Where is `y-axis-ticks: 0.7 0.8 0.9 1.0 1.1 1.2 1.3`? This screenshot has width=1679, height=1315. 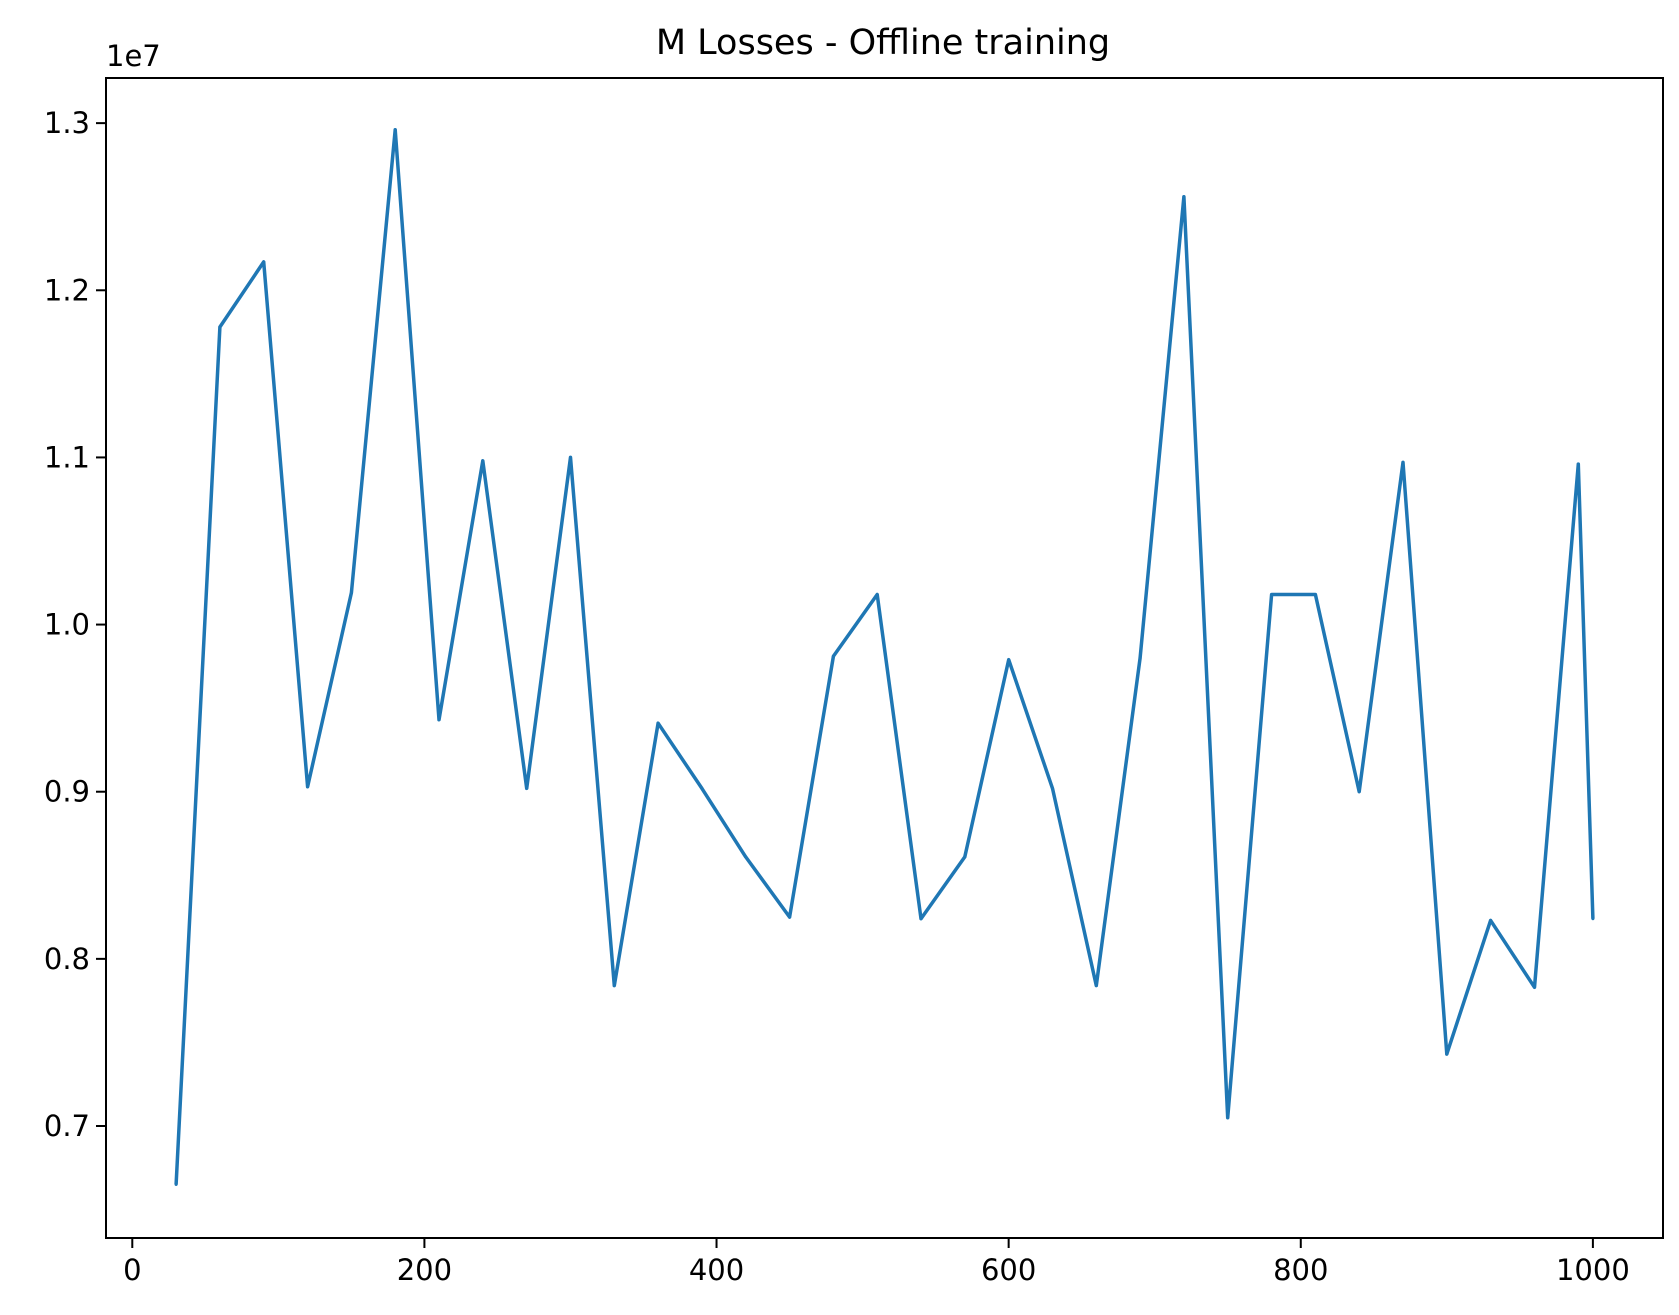
y-axis-ticks: 0.7 0.8 0.9 1.0 1.1 1.2 1.3 is located at coordinates (75, 624).